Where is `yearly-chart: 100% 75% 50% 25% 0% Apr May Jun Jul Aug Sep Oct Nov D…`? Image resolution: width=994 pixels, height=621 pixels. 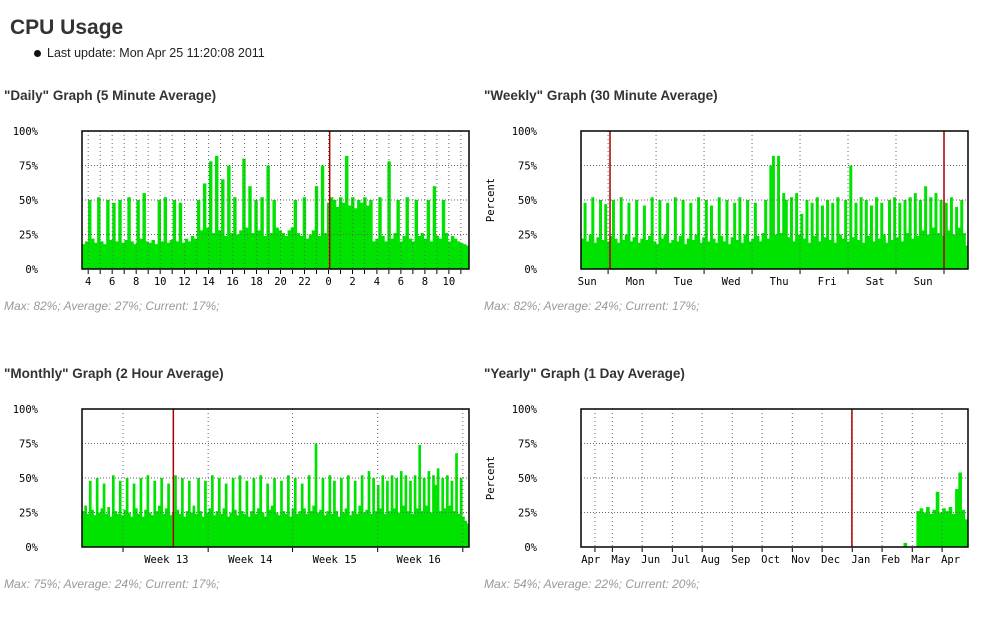 yearly-chart: 100% 75% 50% 25% 0% Apr May Jun Jul Aug Sep Oct Nov D… is located at coordinates (727, 485).